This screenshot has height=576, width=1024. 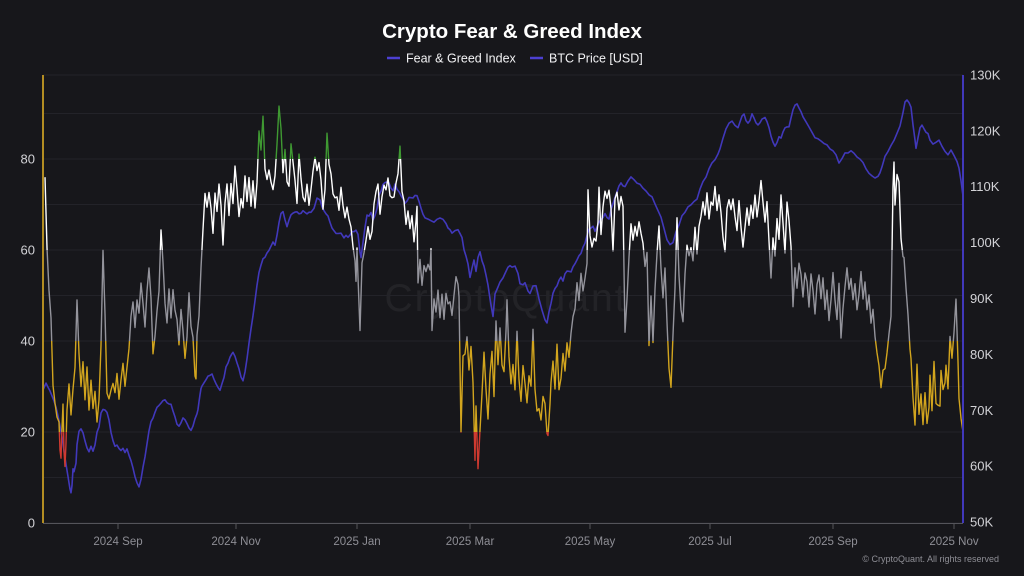 What do you see at coordinates (28, 432) in the screenshot?
I see `svg-text: 20` at bounding box center [28, 432].